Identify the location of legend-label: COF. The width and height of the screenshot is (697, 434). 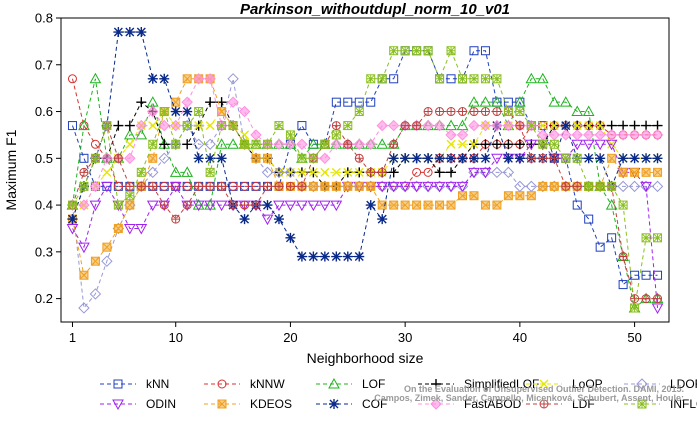
(374, 404).